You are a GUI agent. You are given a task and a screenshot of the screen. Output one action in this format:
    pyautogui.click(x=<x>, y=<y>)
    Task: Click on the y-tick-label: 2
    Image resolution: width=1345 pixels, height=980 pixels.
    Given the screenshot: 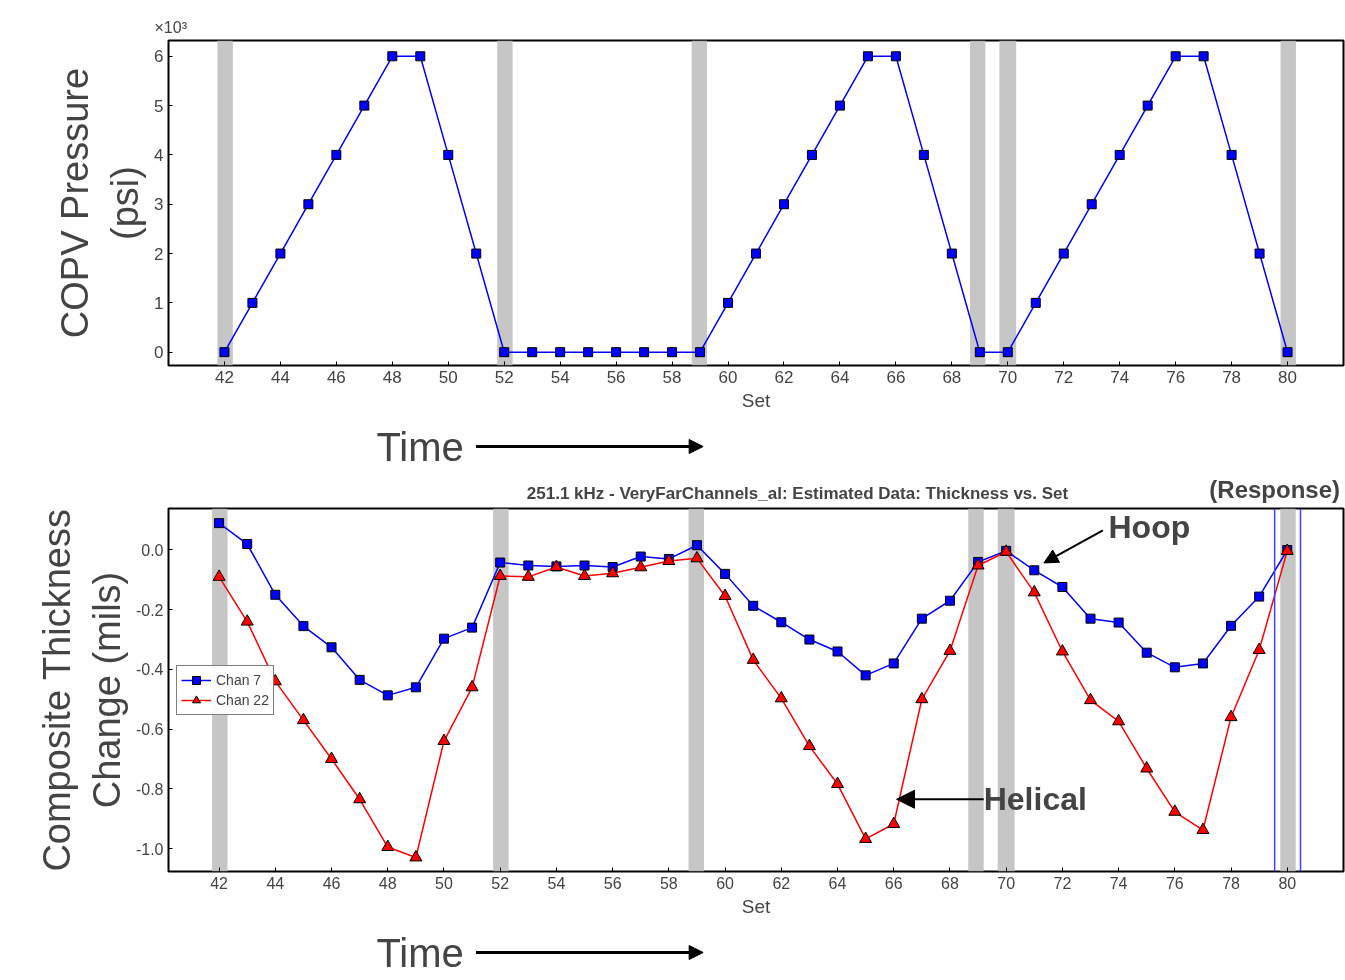 What is the action you would take?
    pyautogui.click(x=159, y=254)
    